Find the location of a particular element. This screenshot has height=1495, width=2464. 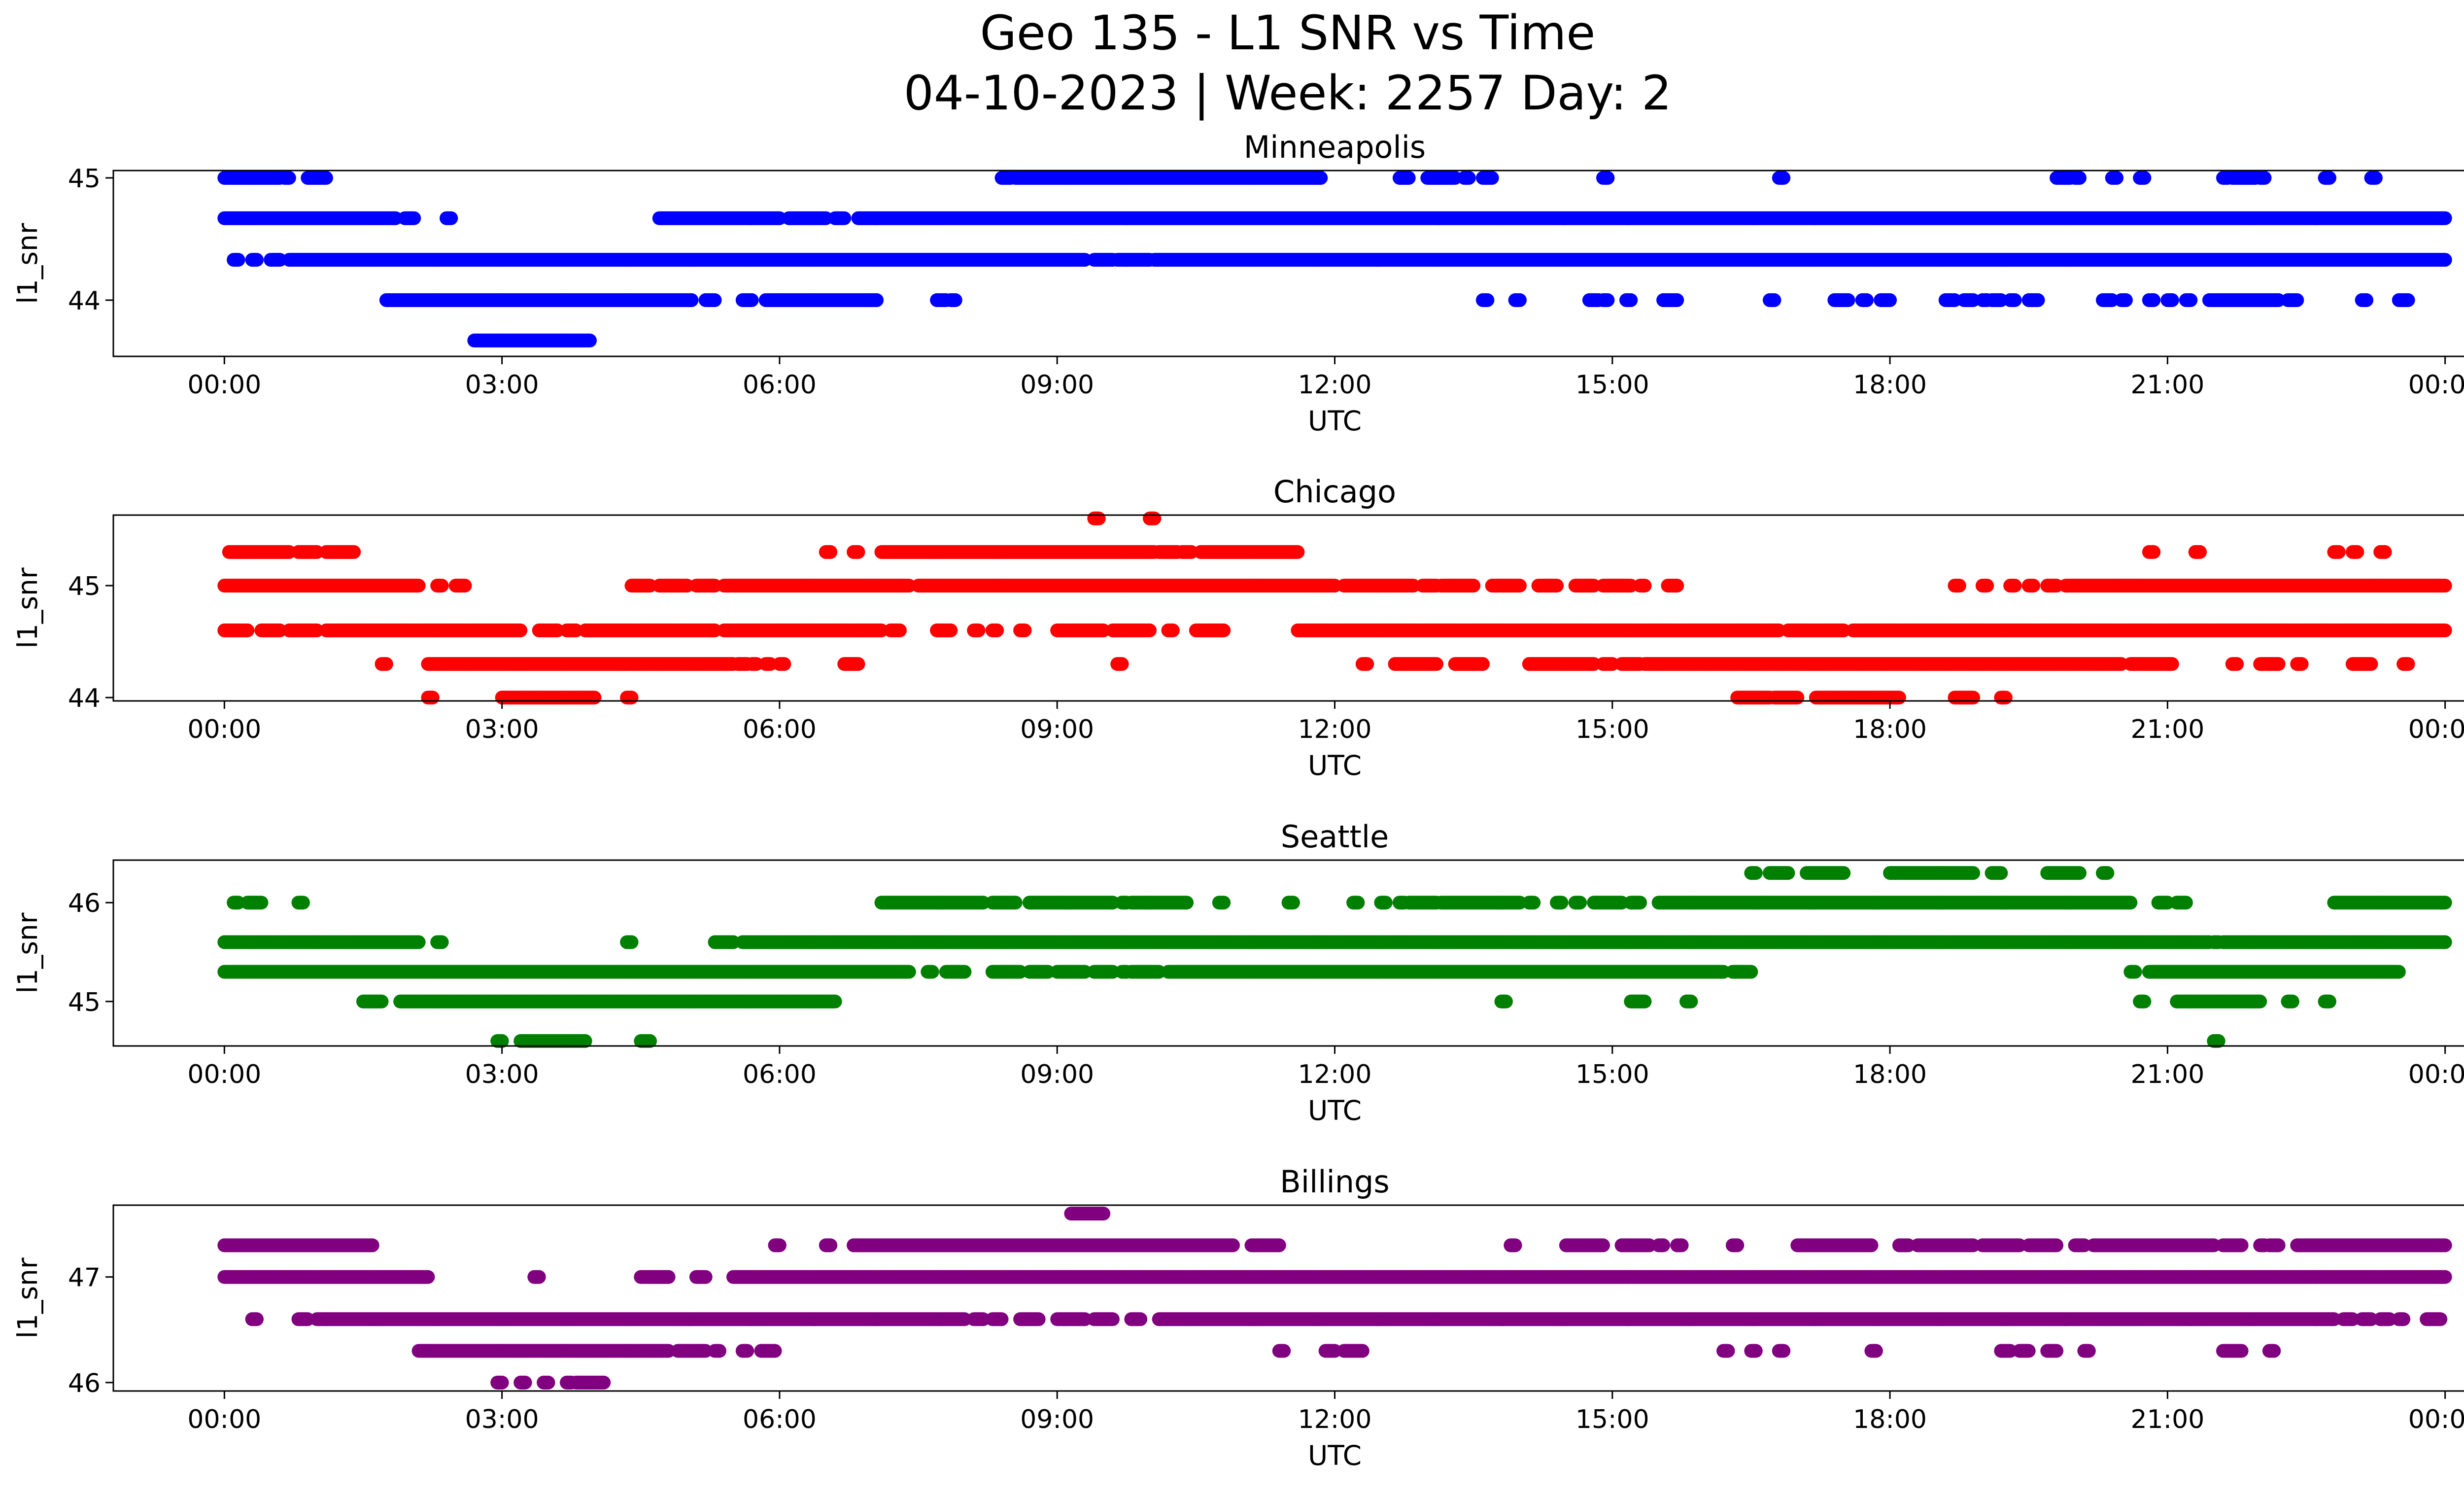

scatter-points is located at coordinates (1334, 259).